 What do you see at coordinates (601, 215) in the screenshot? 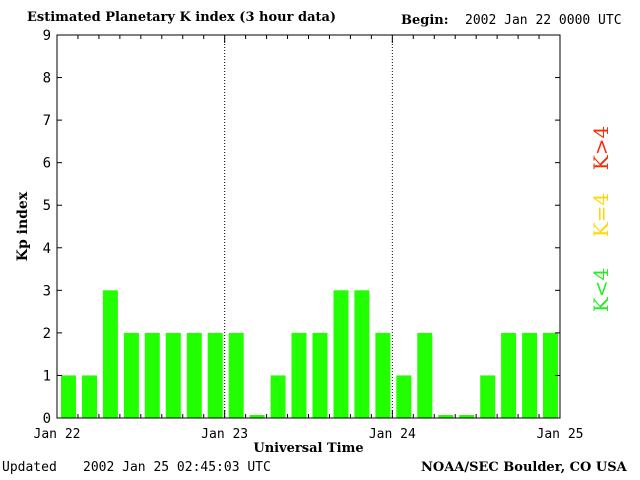
I see `legend-entry: K=4` at bounding box center [601, 215].